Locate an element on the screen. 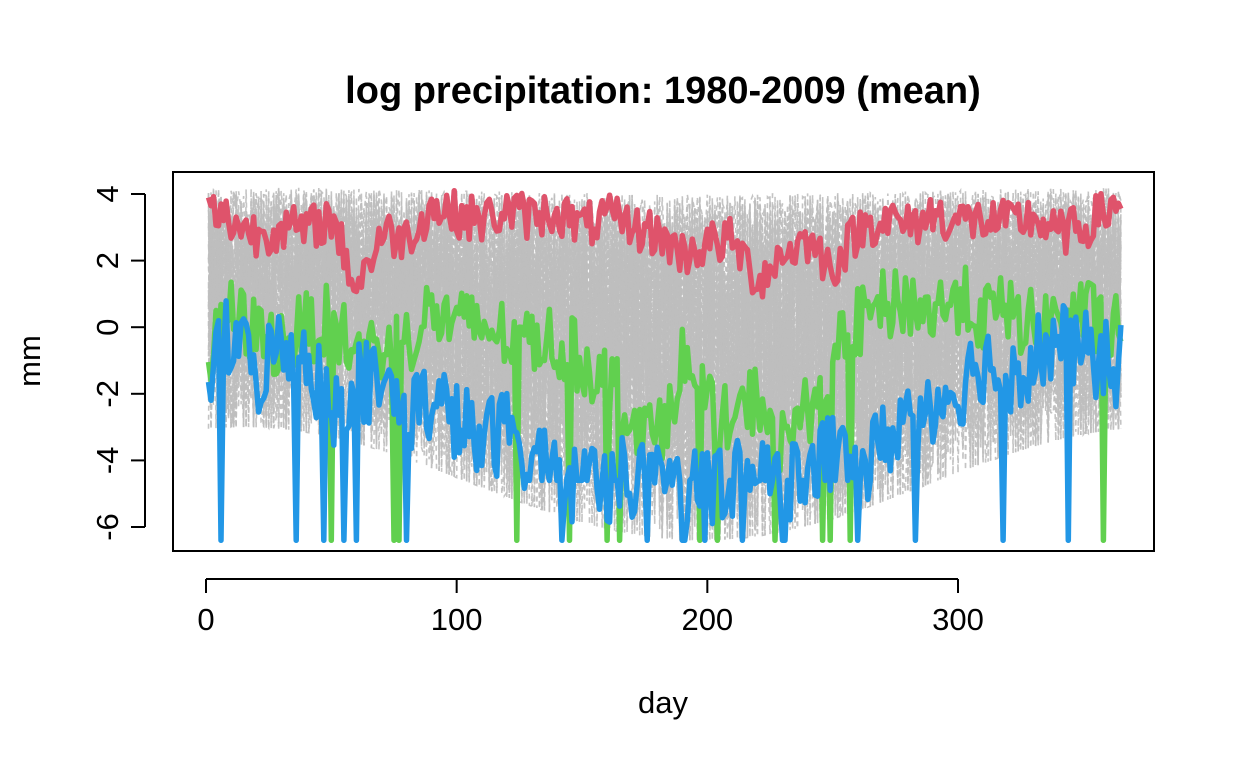  y-tick-label: 0 is located at coordinates (107, 327).